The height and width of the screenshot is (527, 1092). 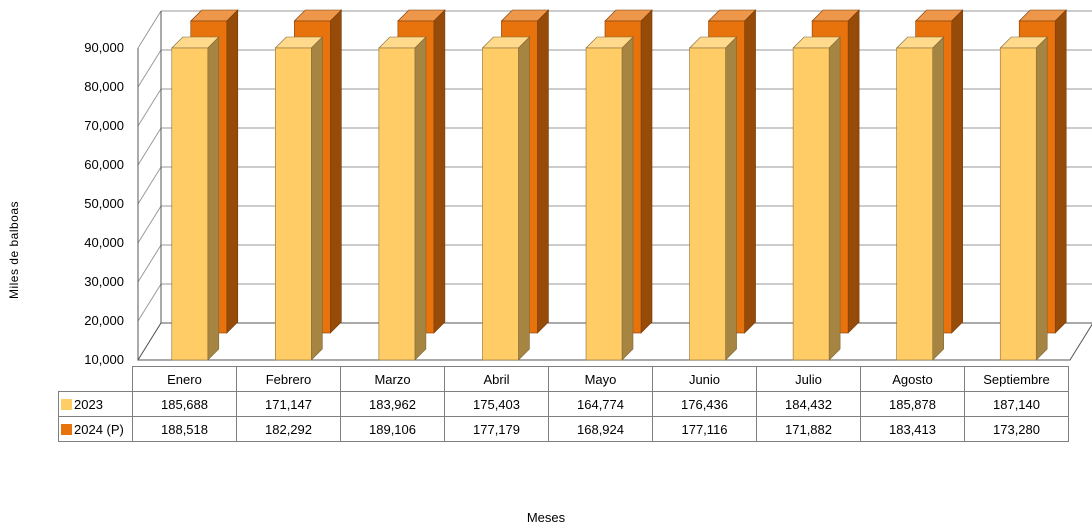 I want to click on data-value: 188,518, so click(x=184, y=429).